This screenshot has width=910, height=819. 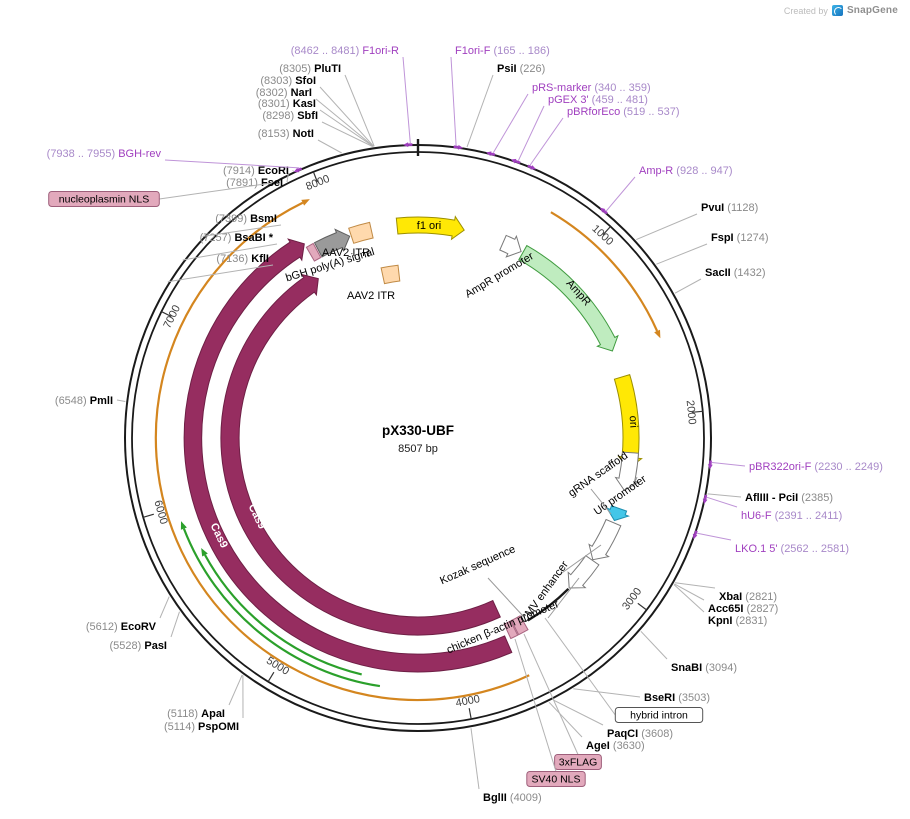 What do you see at coordinates (791, 516) in the screenshot?
I see `primer-label: hU6-F (2391 .. 2411)` at bounding box center [791, 516].